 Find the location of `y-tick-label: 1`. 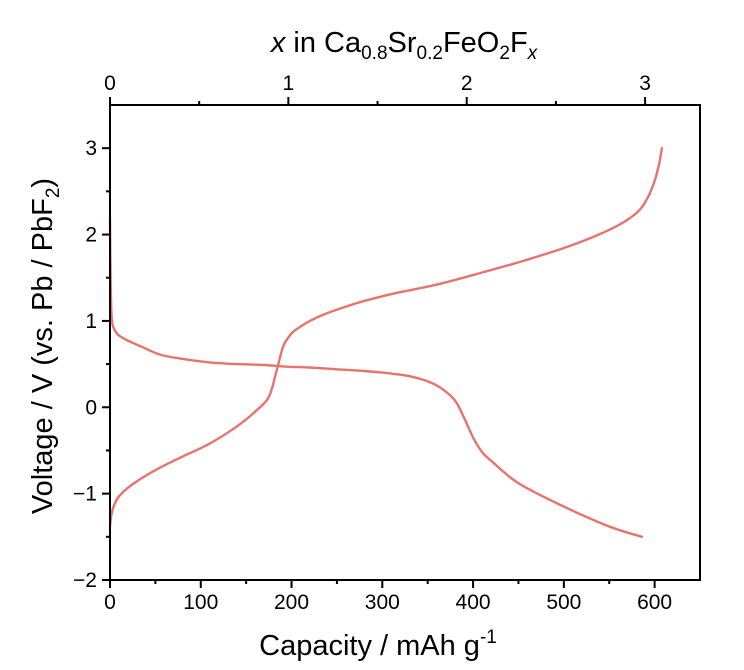

y-tick-label: 1 is located at coordinates (91, 321).